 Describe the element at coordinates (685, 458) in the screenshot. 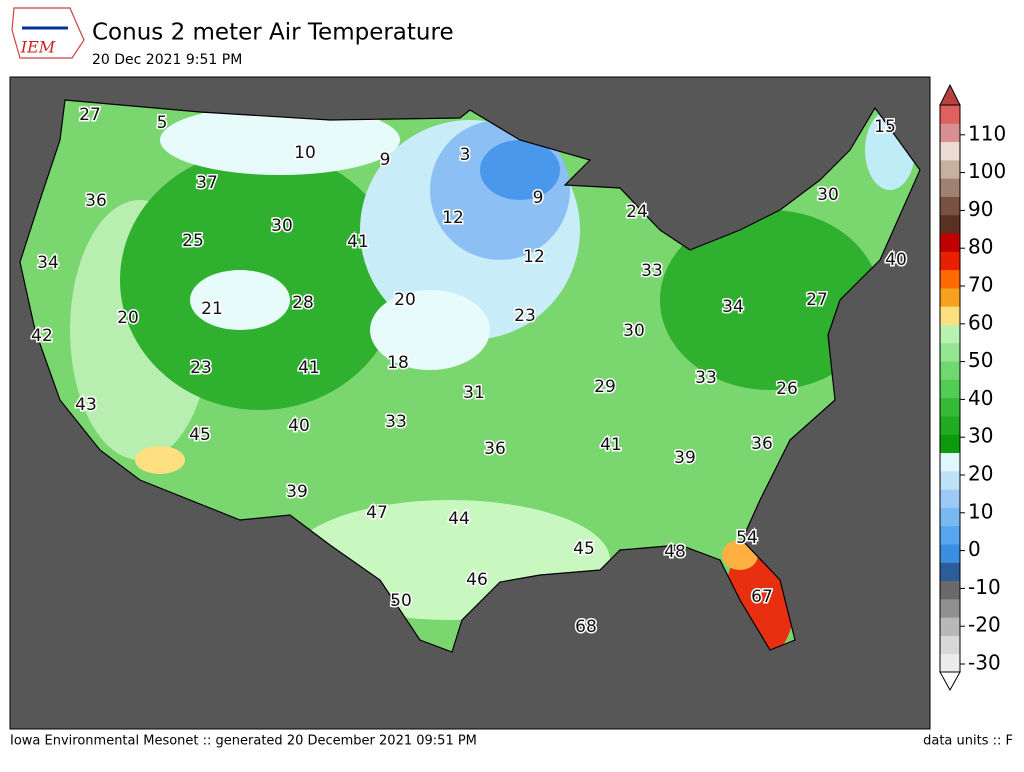

I see `temperature-label: 39` at that location.